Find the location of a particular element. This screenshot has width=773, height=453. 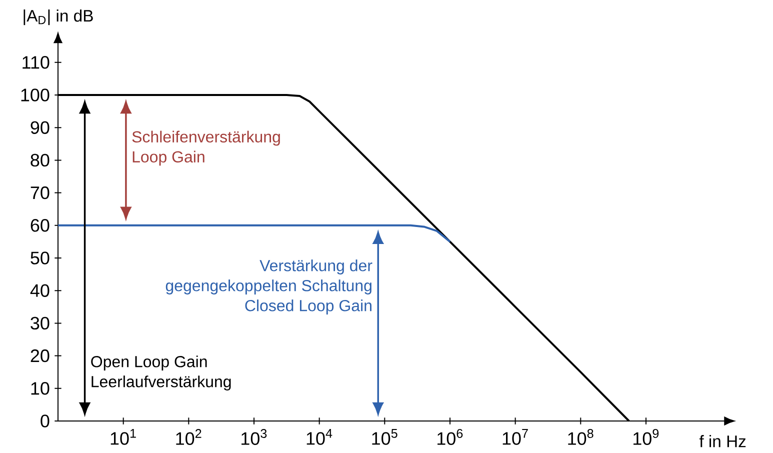

y-tick-label: 80 is located at coordinates (40, 160).